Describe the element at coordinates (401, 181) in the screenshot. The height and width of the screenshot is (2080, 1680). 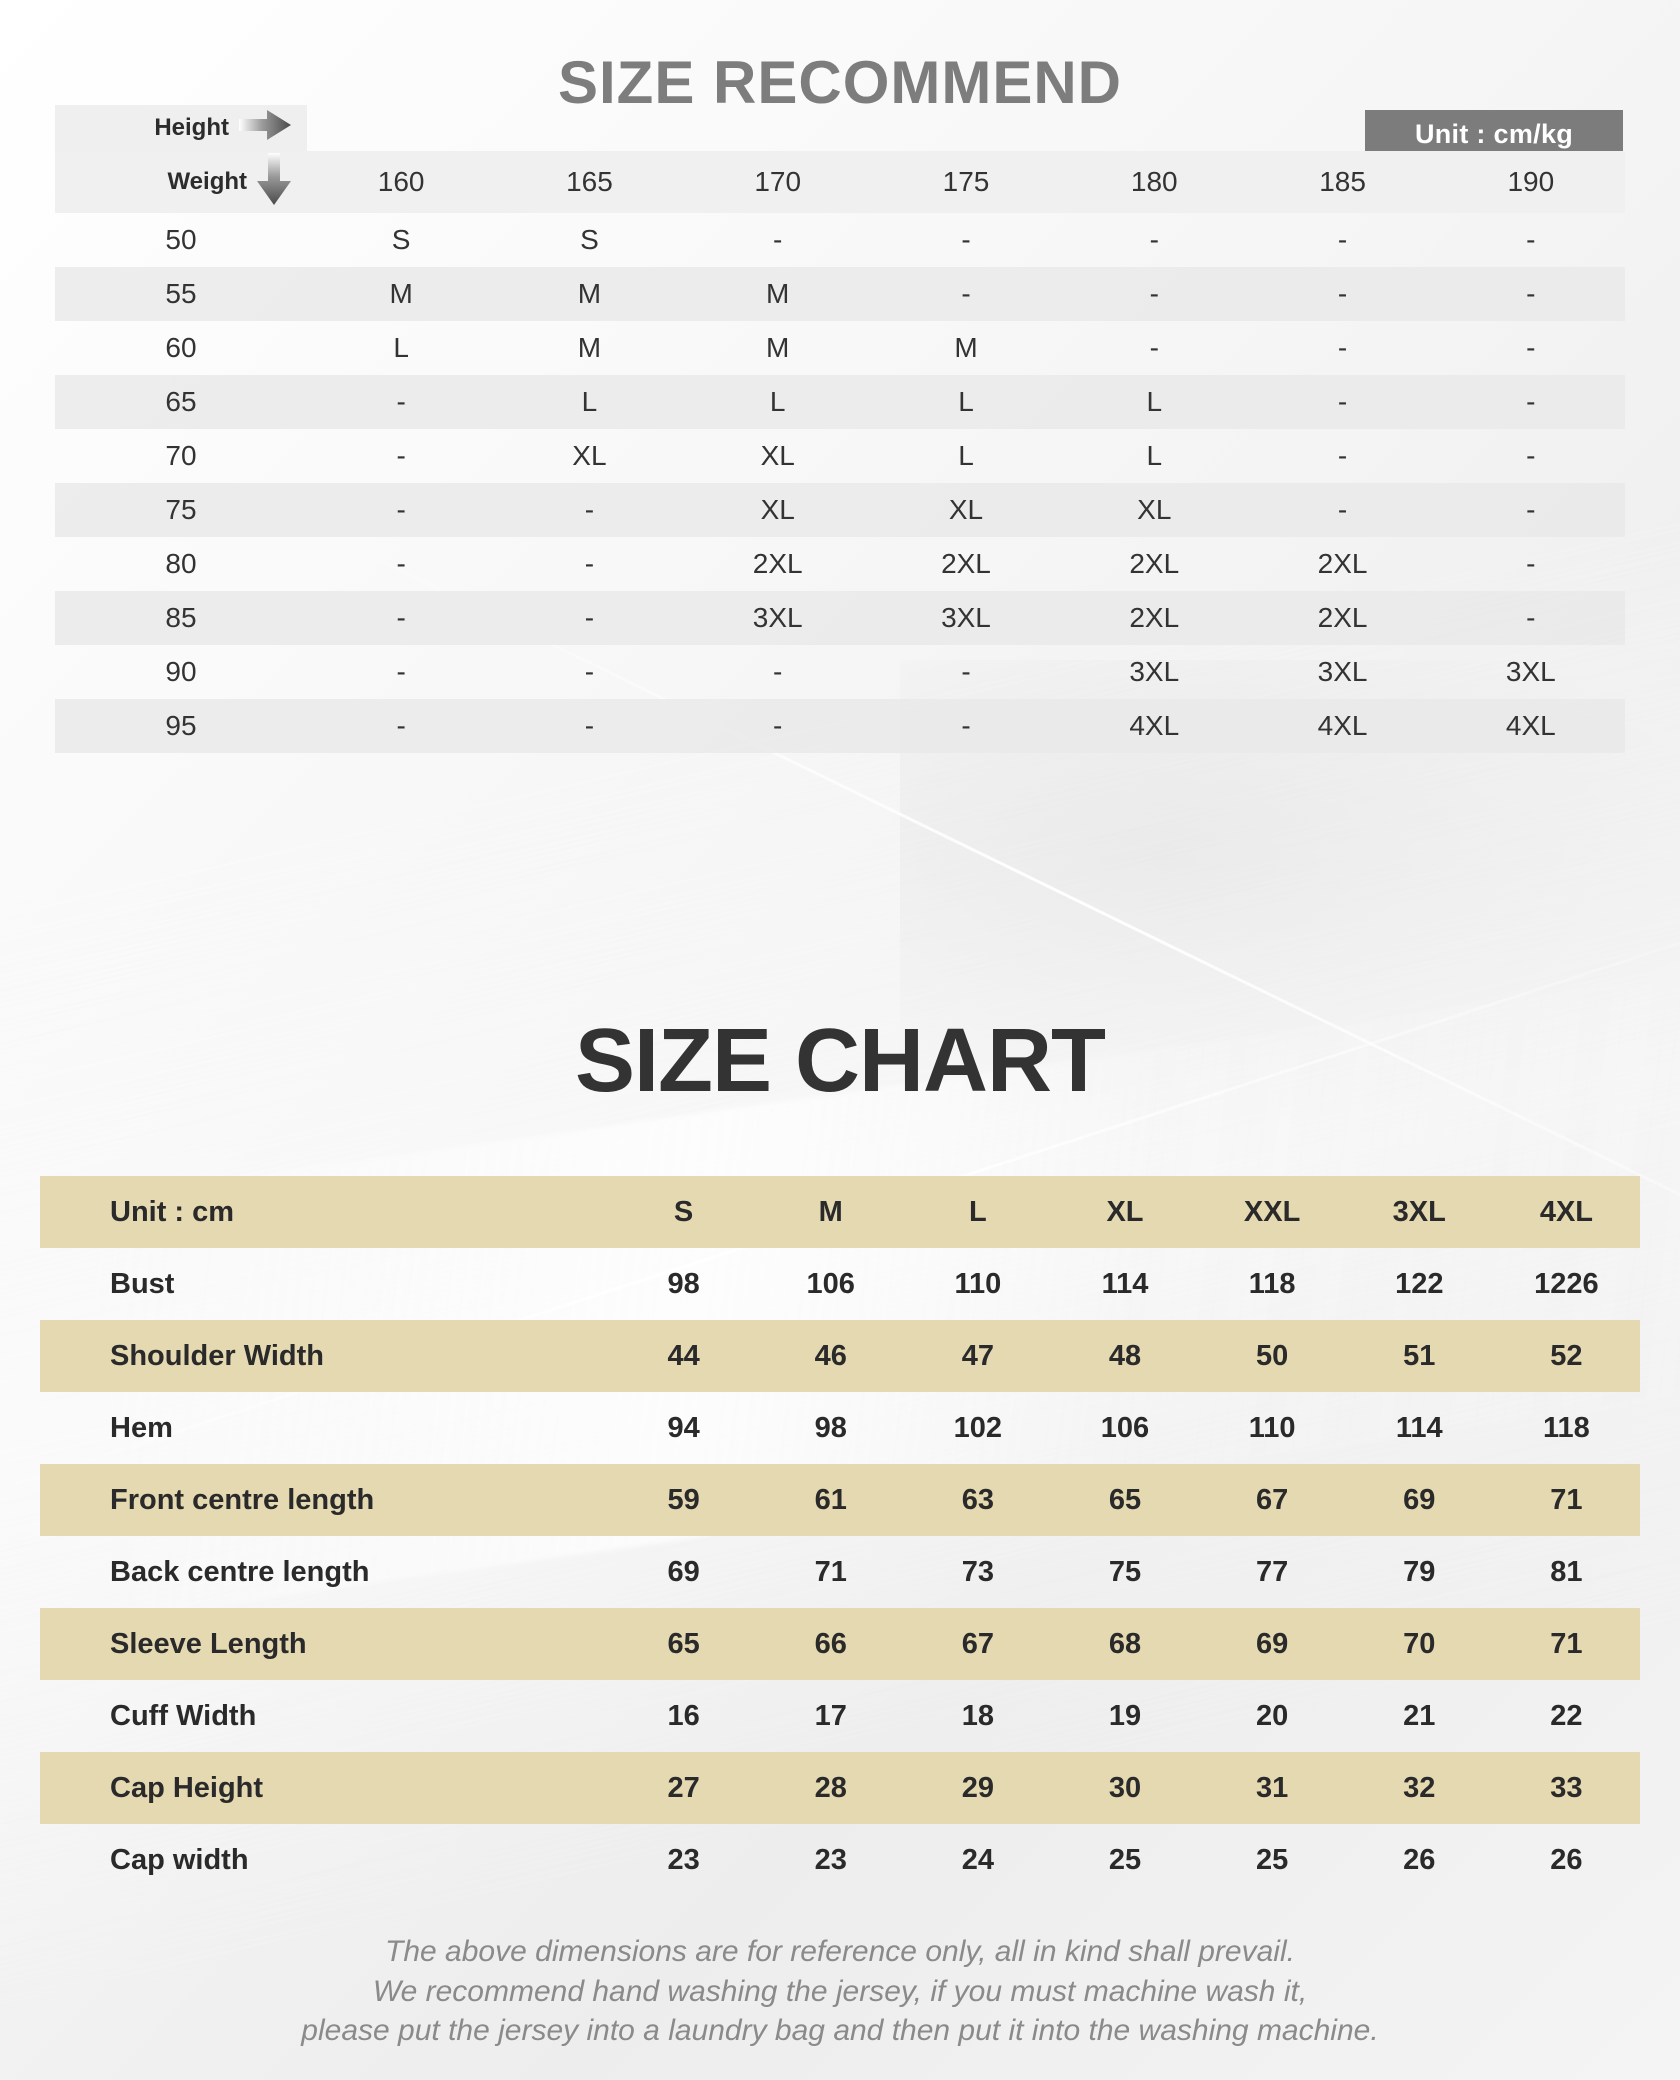
I see `height-column-header: 160` at that location.